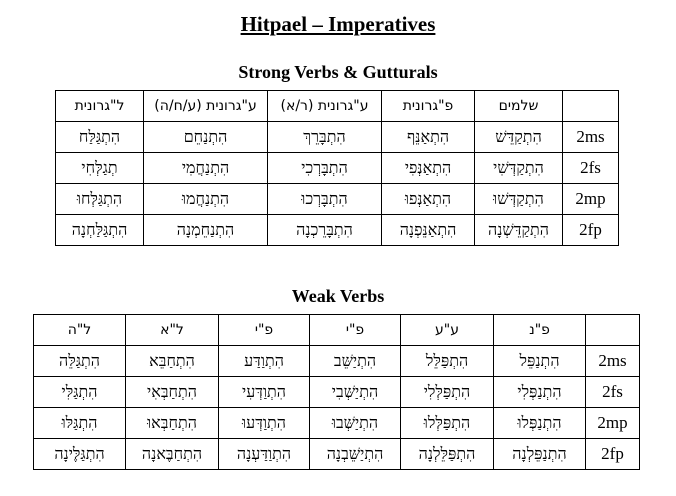  What do you see at coordinates (324, 106) in the screenshot?
I see `column-header: ע"גרונית (ר/א)` at bounding box center [324, 106].